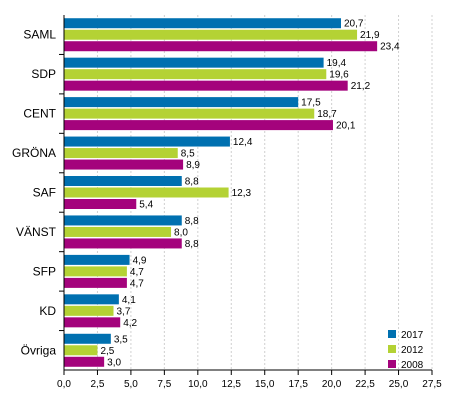  Describe the element at coordinates (44, 271) in the screenshot. I see `category-label: SFP` at that location.